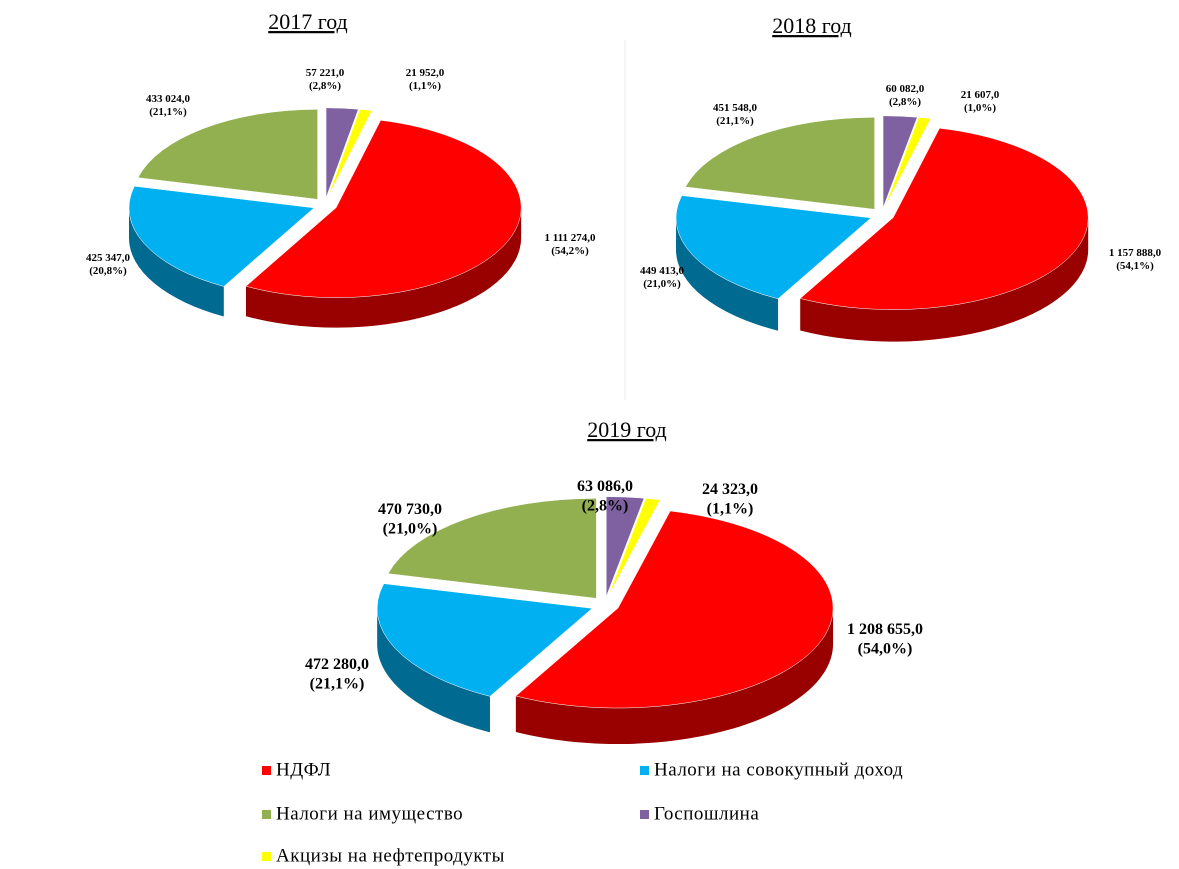 The image size is (1179, 869). Describe the element at coordinates (735, 108) in the screenshot. I see `value-label: 451 548,0` at that location.